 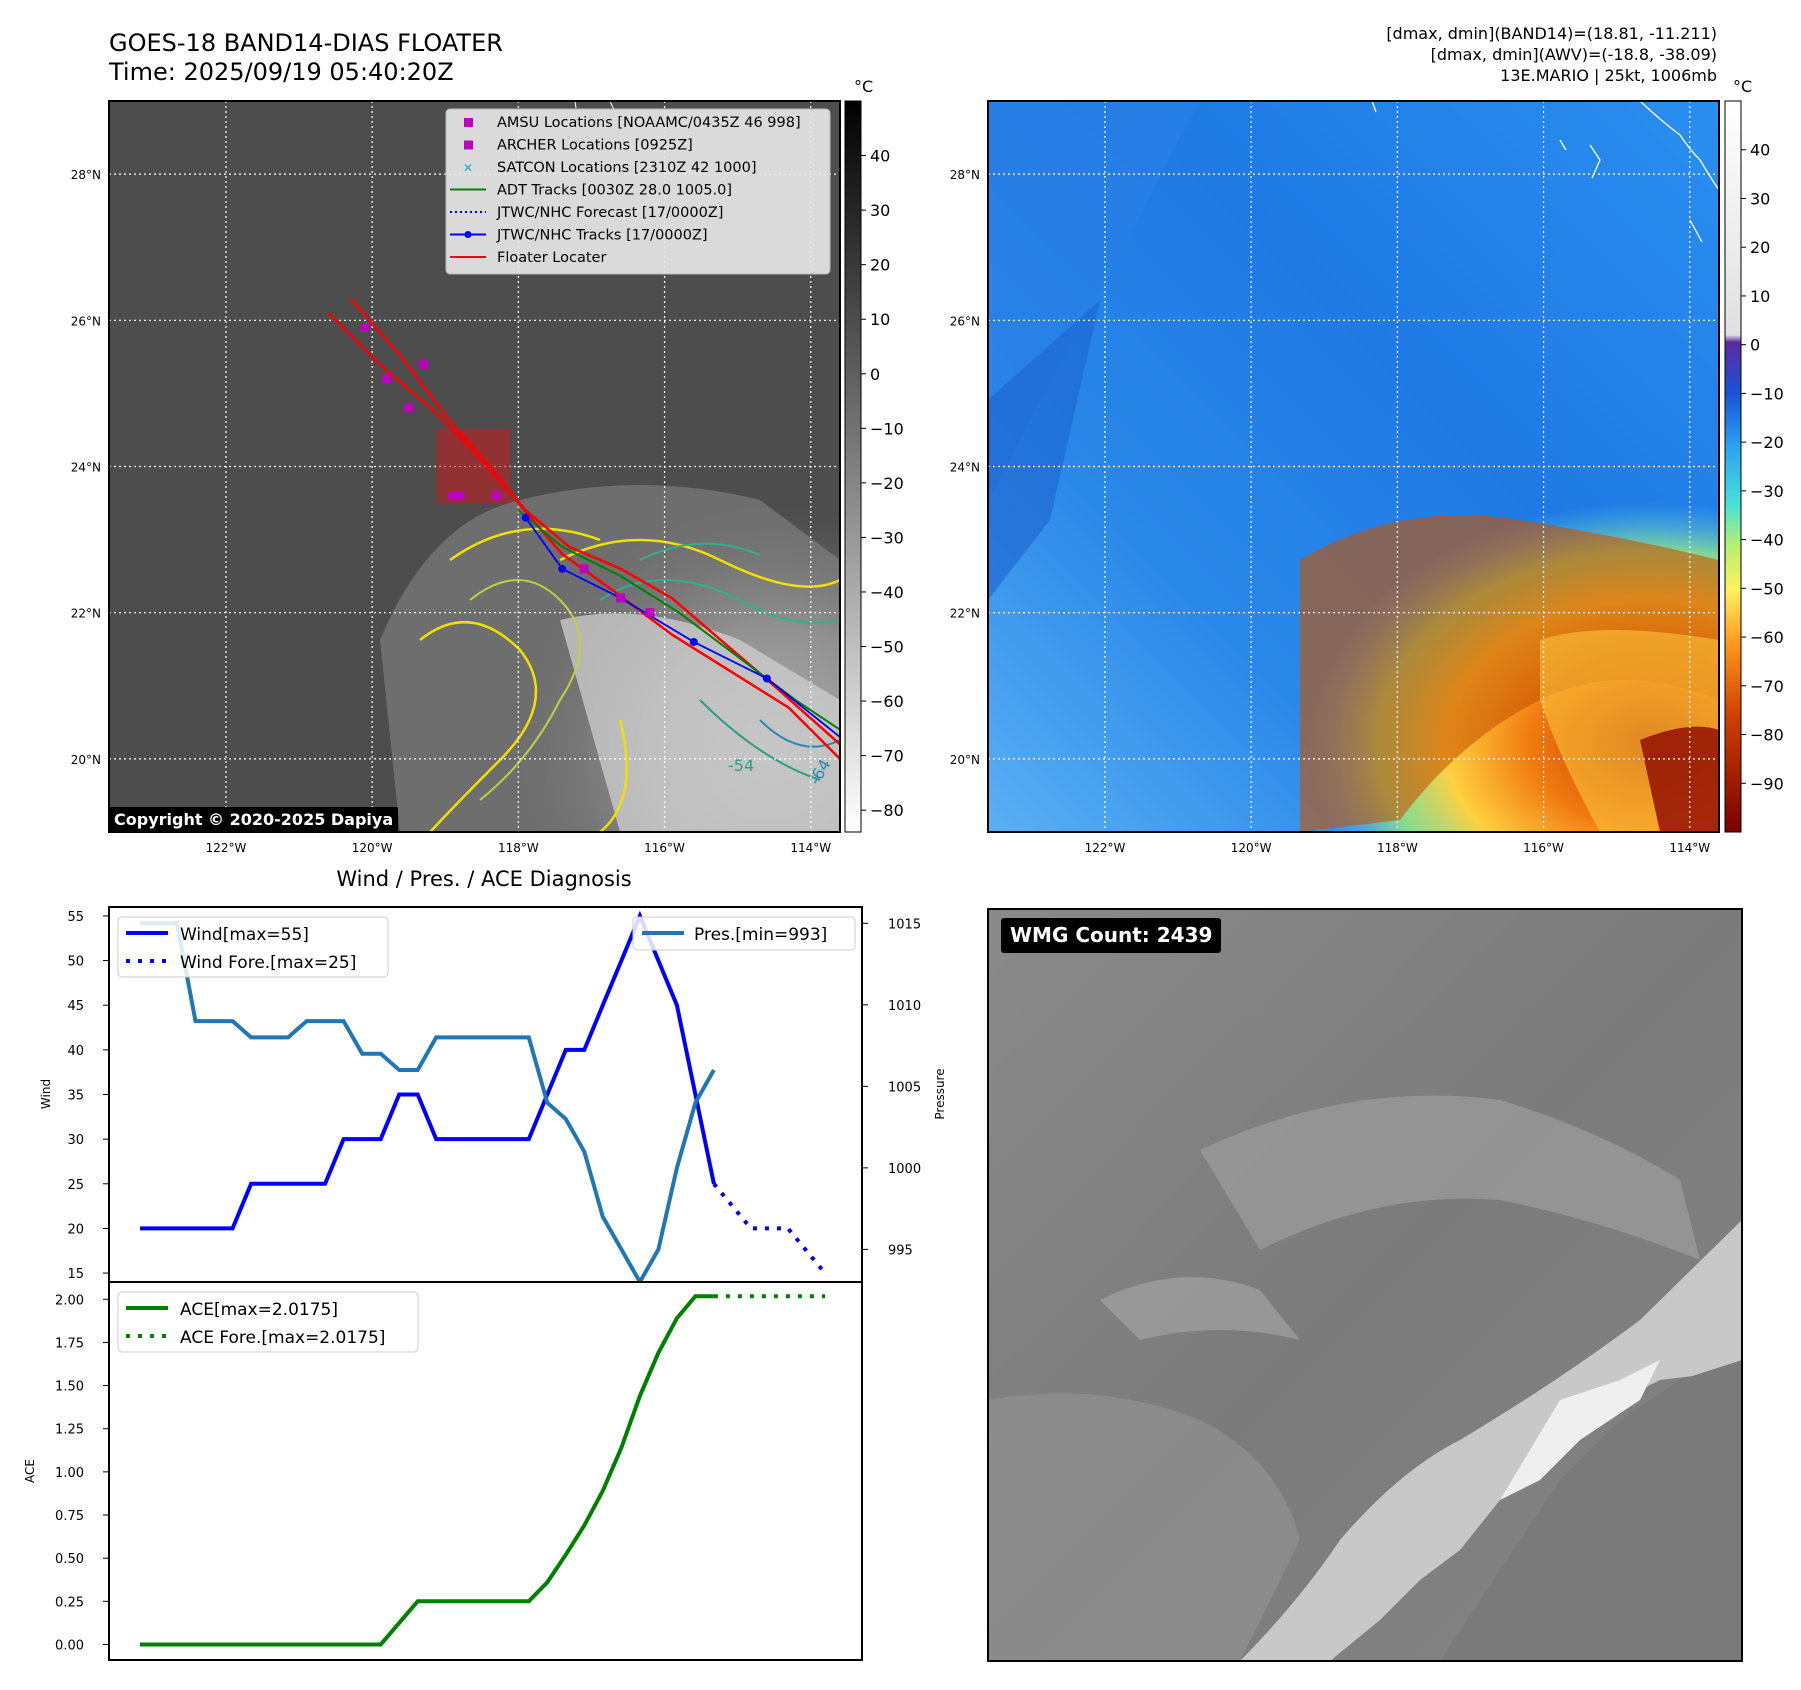 I want to click on legend-marker-square, so click(x=468, y=122).